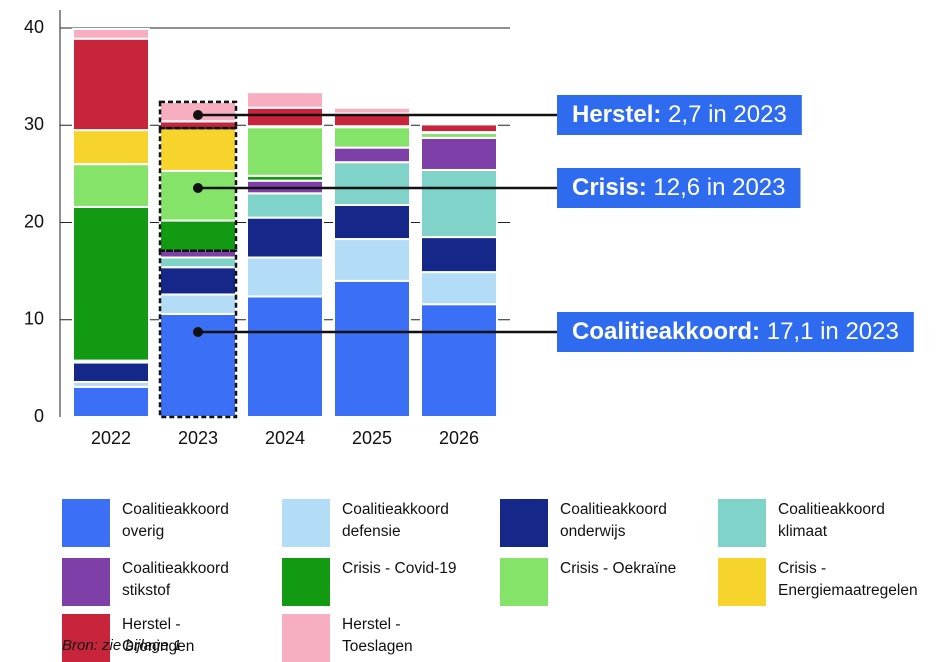 The height and width of the screenshot is (662, 951). Describe the element at coordinates (39, 416) in the screenshot. I see `y-tick-label: 0` at that location.